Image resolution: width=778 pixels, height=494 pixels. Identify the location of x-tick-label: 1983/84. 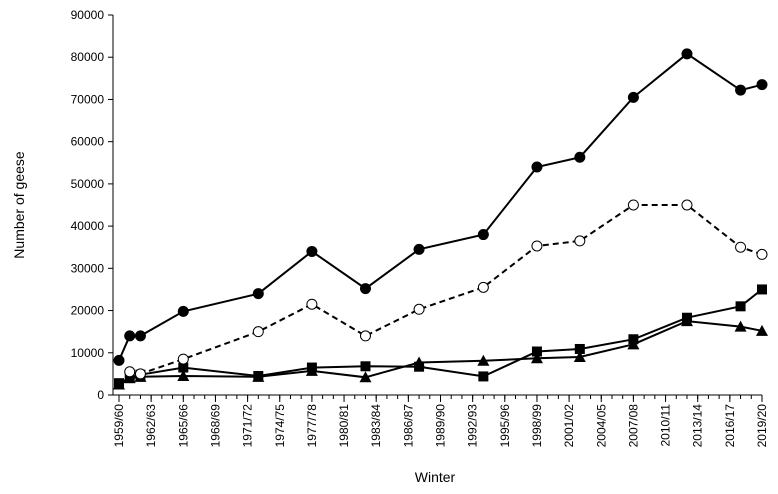
(376, 426).